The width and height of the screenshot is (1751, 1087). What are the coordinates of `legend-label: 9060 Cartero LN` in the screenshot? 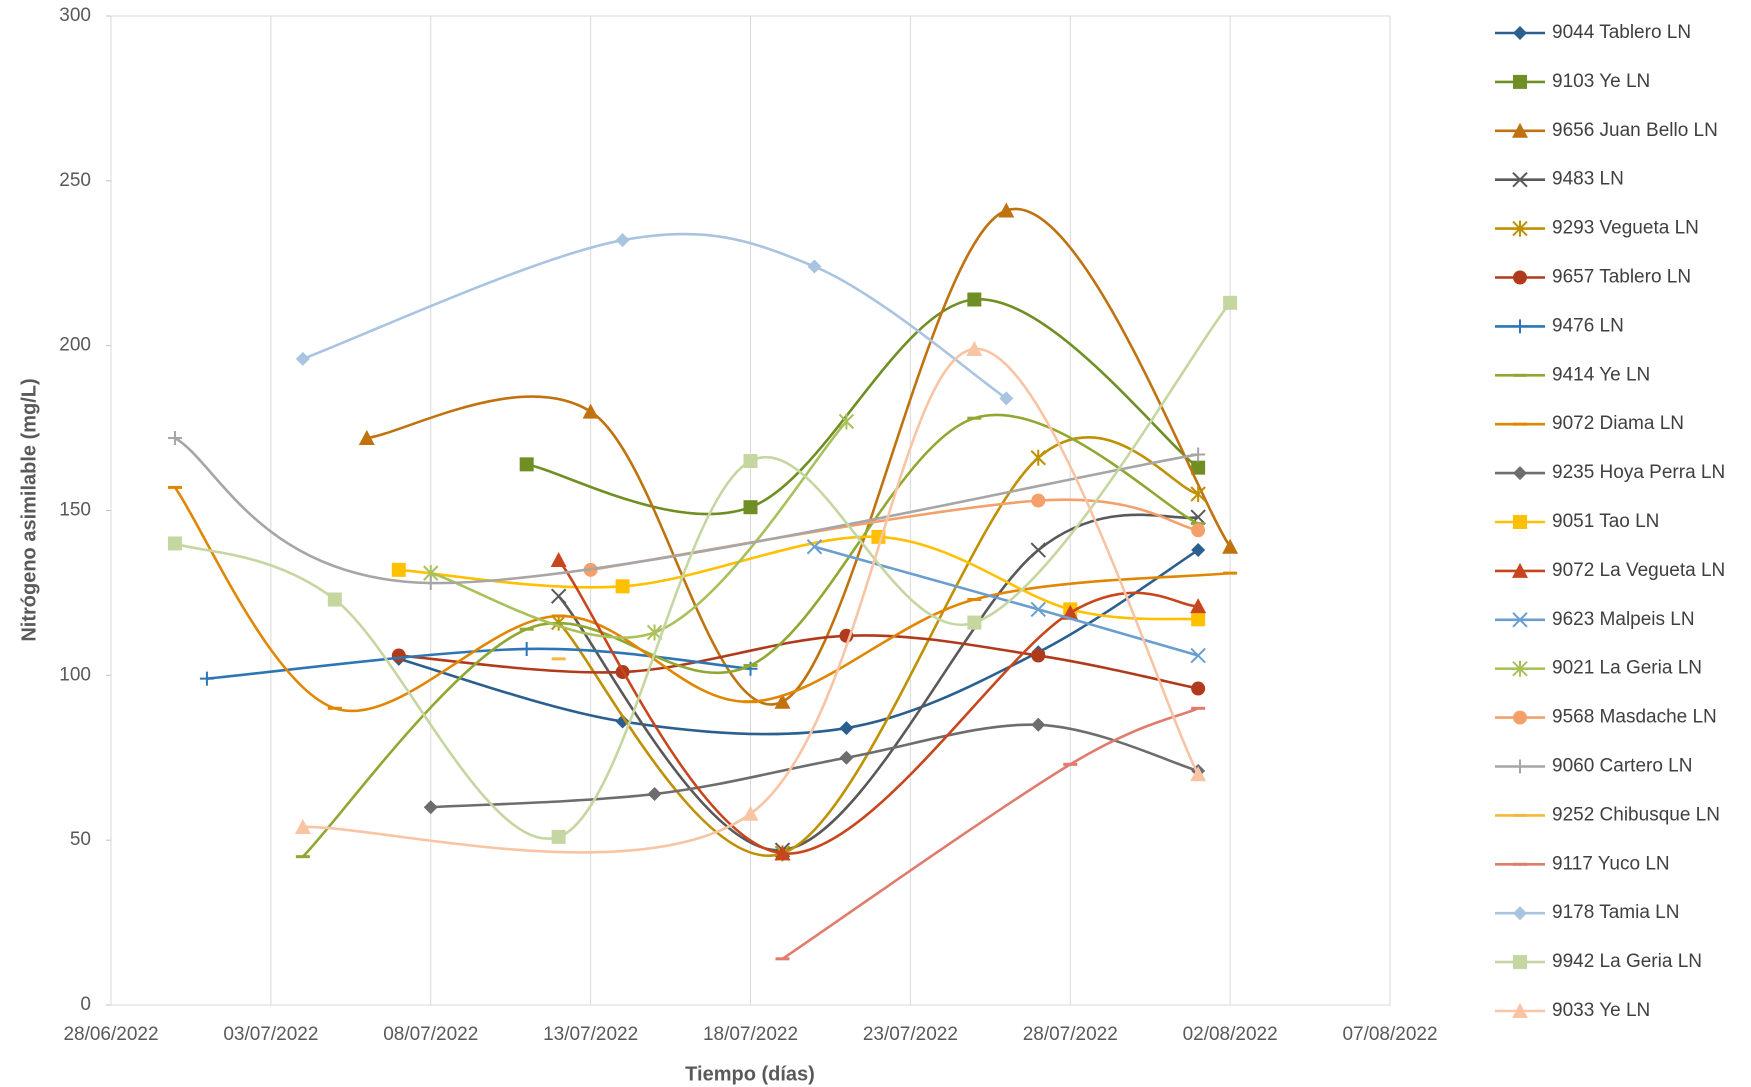 It's located at (1622, 766).